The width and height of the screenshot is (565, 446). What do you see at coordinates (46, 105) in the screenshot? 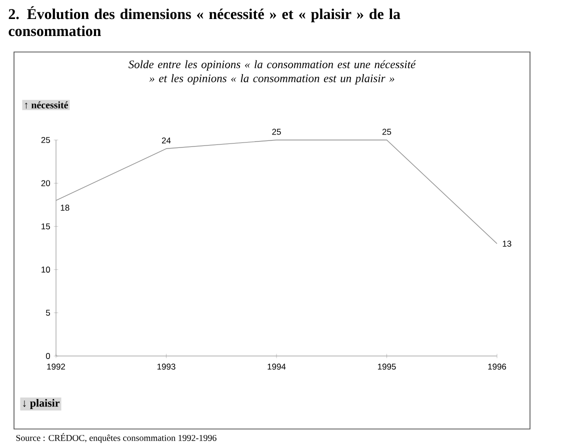
I see `text: ↑ nécessité` at bounding box center [46, 105].